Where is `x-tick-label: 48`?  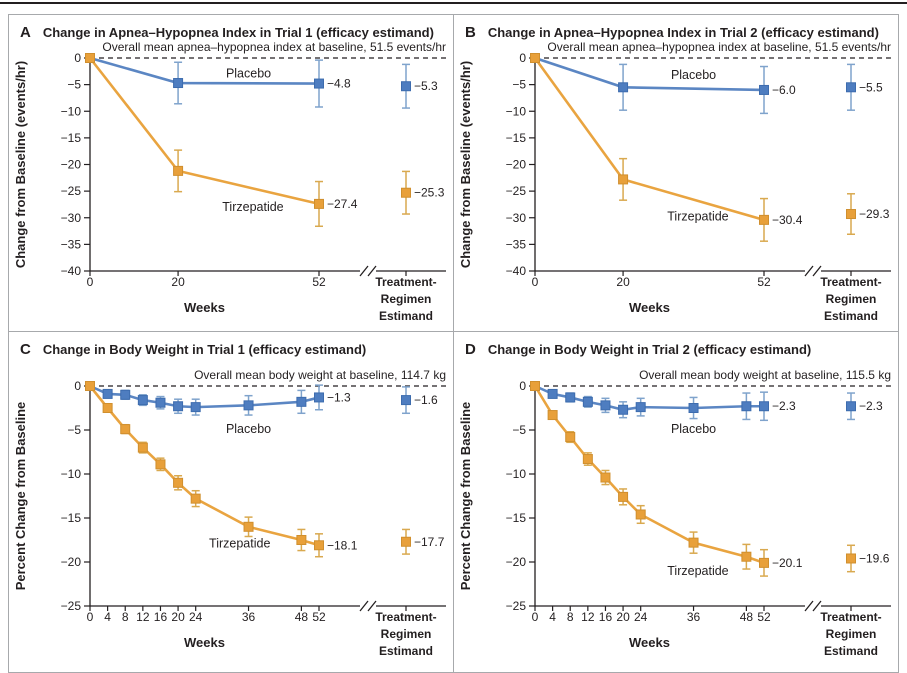 x-tick-label: 48 is located at coordinates (302, 617).